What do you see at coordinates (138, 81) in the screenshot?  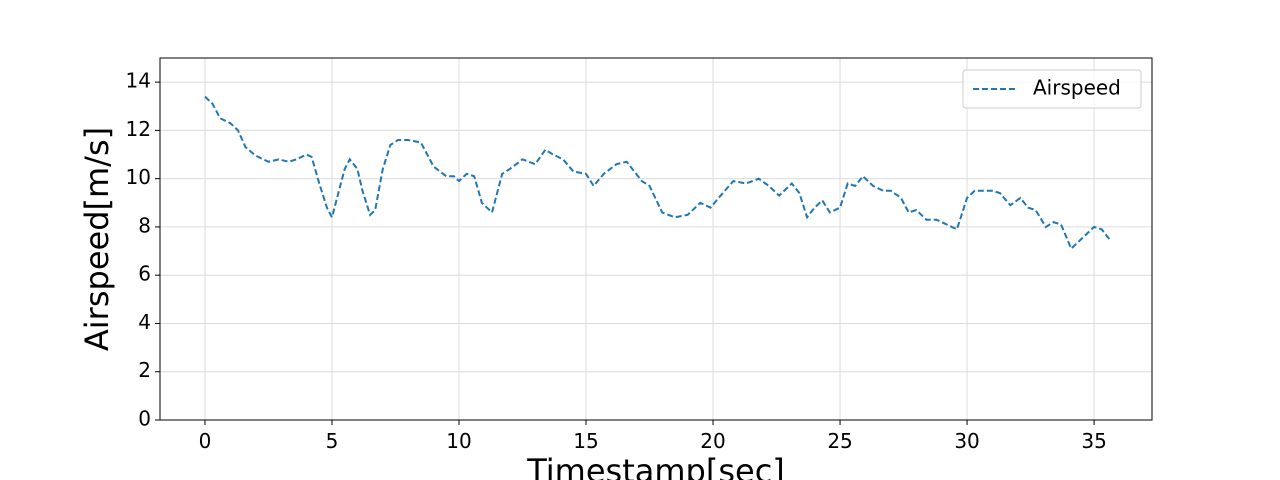 I see `y-tick-label: 14` at bounding box center [138, 81].